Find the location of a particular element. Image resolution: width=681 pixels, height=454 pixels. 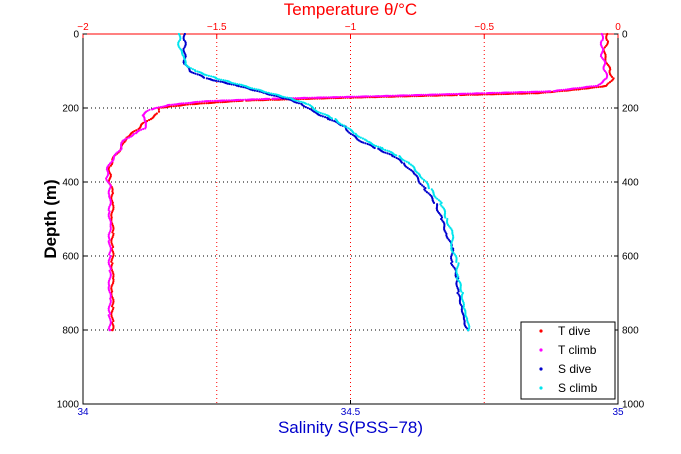

tick-label-bottom: 34 is located at coordinates (83, 412).